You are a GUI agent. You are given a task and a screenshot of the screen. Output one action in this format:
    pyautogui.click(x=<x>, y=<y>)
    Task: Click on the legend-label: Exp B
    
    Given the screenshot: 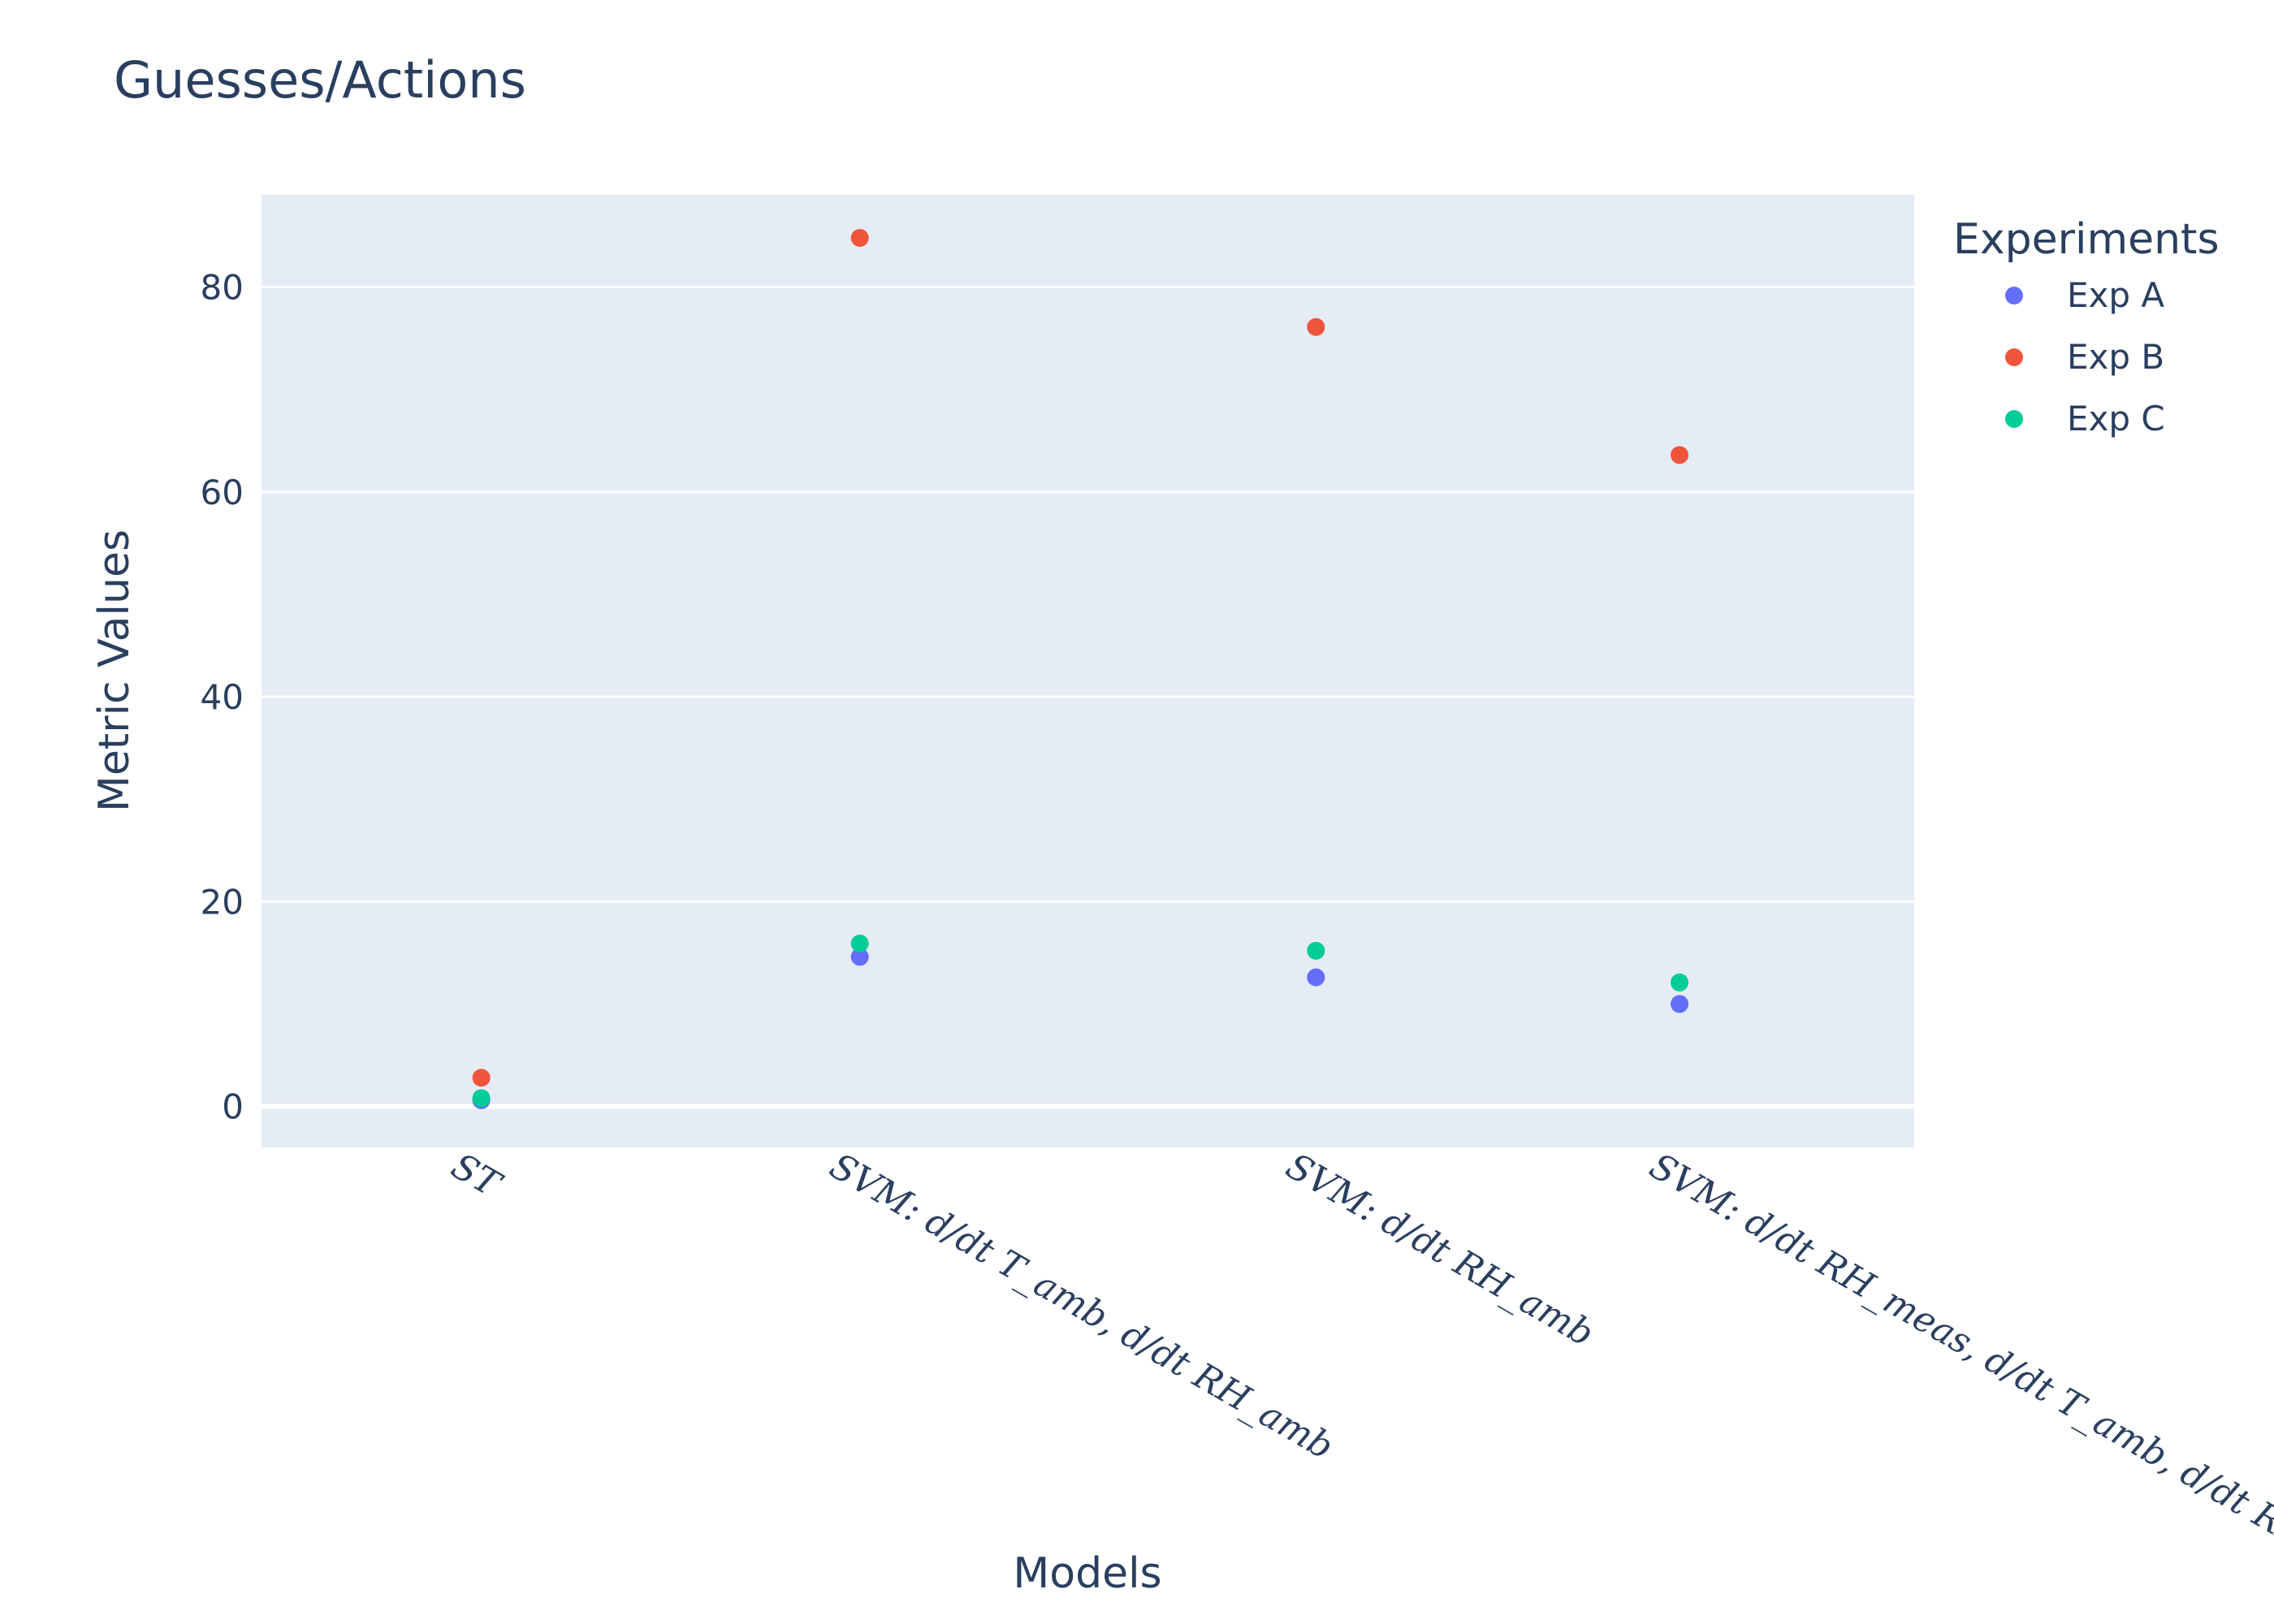 What is the action you would take?
    pyautogui.click(x=2115, y=357)
    